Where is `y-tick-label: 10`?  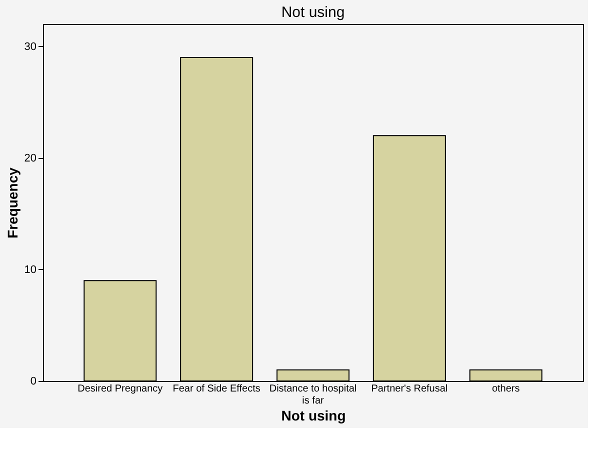 y-tick-label: 10 is located at coordinates (30, 270).